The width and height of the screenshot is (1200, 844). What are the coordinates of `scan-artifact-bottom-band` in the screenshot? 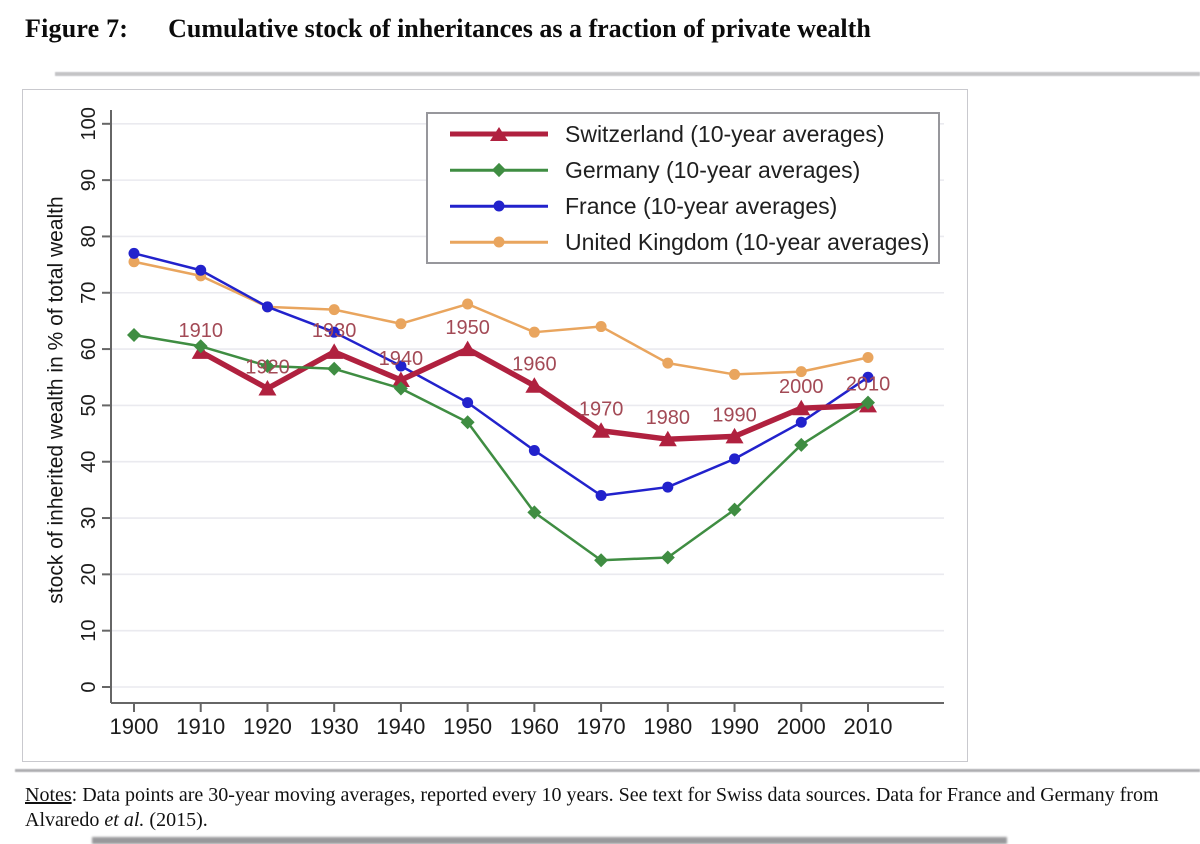 It's located at (549, 840).